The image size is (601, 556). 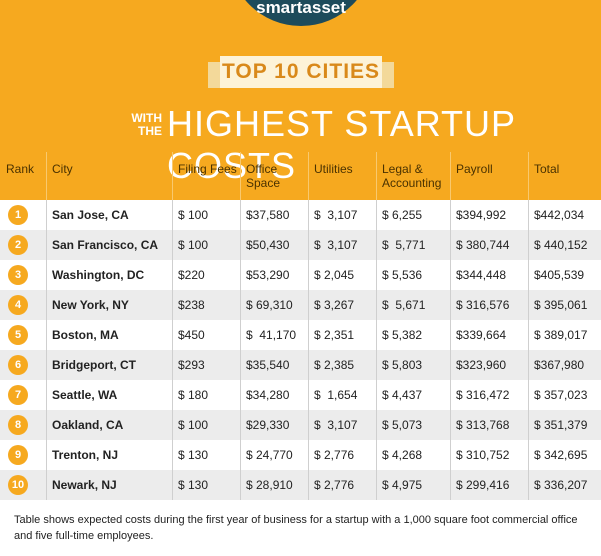 What do you see at coordinates (483, 245) in the screenshot?
I see `value-cell: $ 380,744` at bounding box center [483, 245].